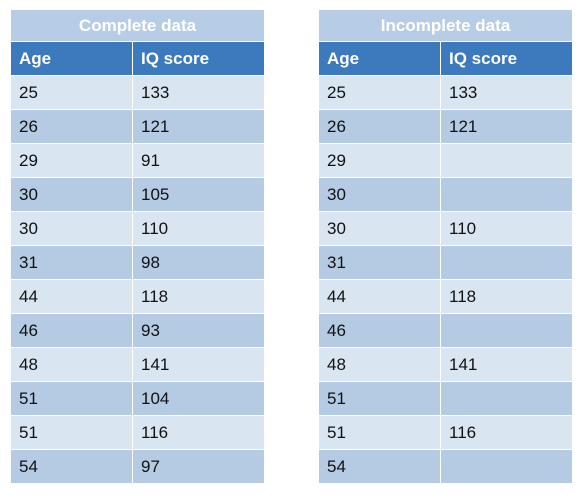 The height and width of the screenshot is (503, 580). What do you see at coordinates (198, 263) in the screenshot?
I see `iq-score-cell: 98` at bounding box center [198, 263].